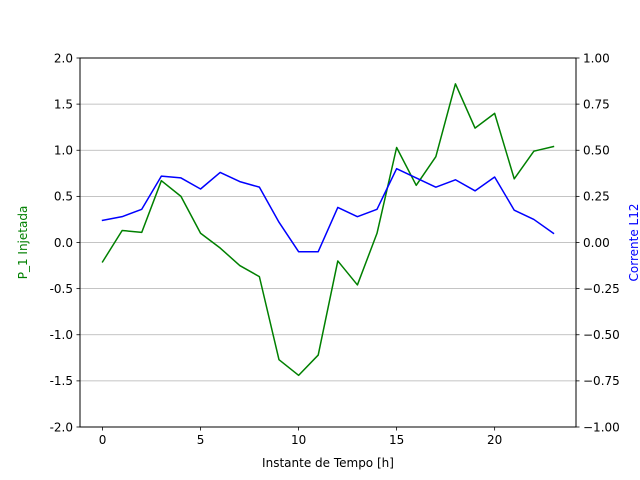 The height and width of the screenshot is (480, 640). I want to click on y-left-tick-label: 2.0, so click(63, 58).